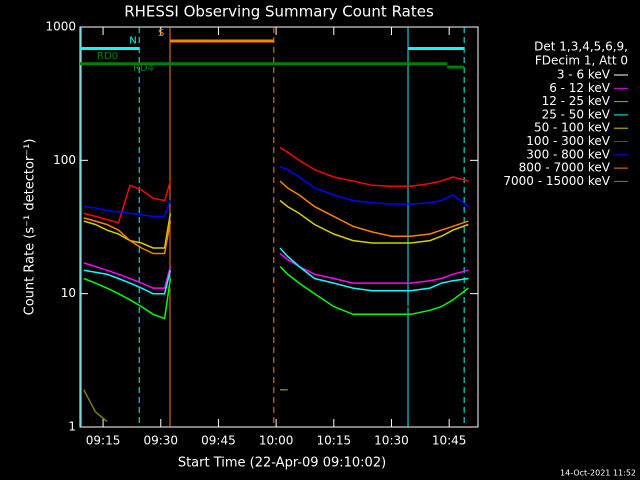  Describe the element at coordinates (449, 441) in the screenshot. I see `x-tick-label: 10:45` at that location.